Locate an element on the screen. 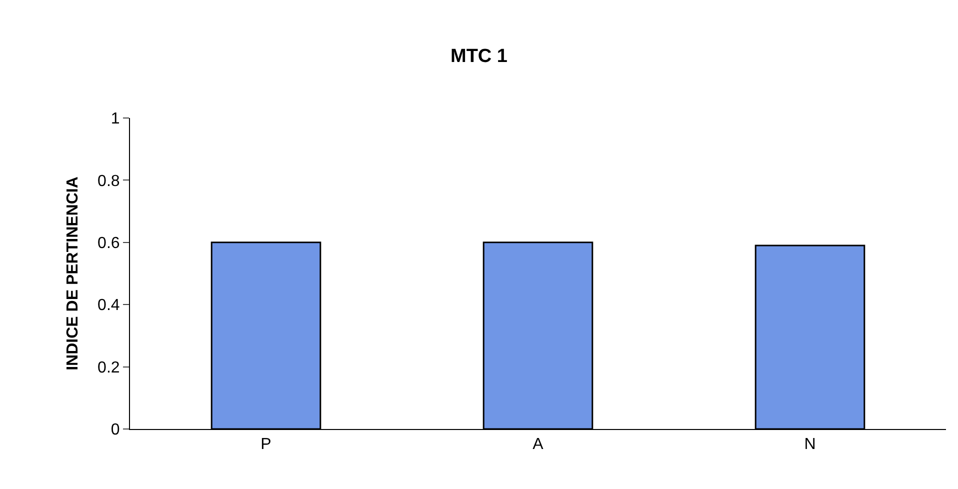 The width and height of the screenshot is (958, 489). y-axis-title: INDICE DE PERTINENCIA is located at coordinates (73, 273).